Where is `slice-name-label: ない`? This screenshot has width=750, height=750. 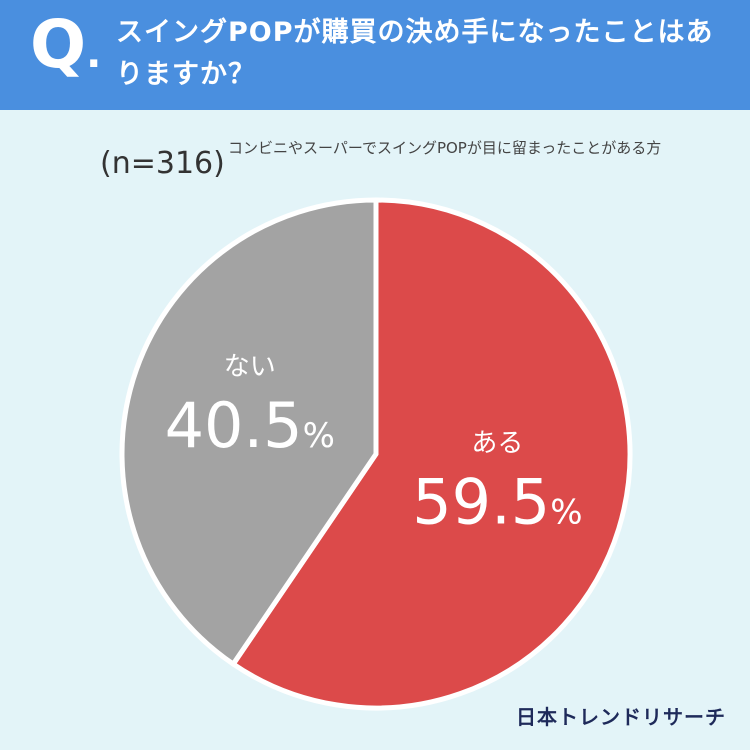
slice-name-label: ない is located at coordinates (250, 367).